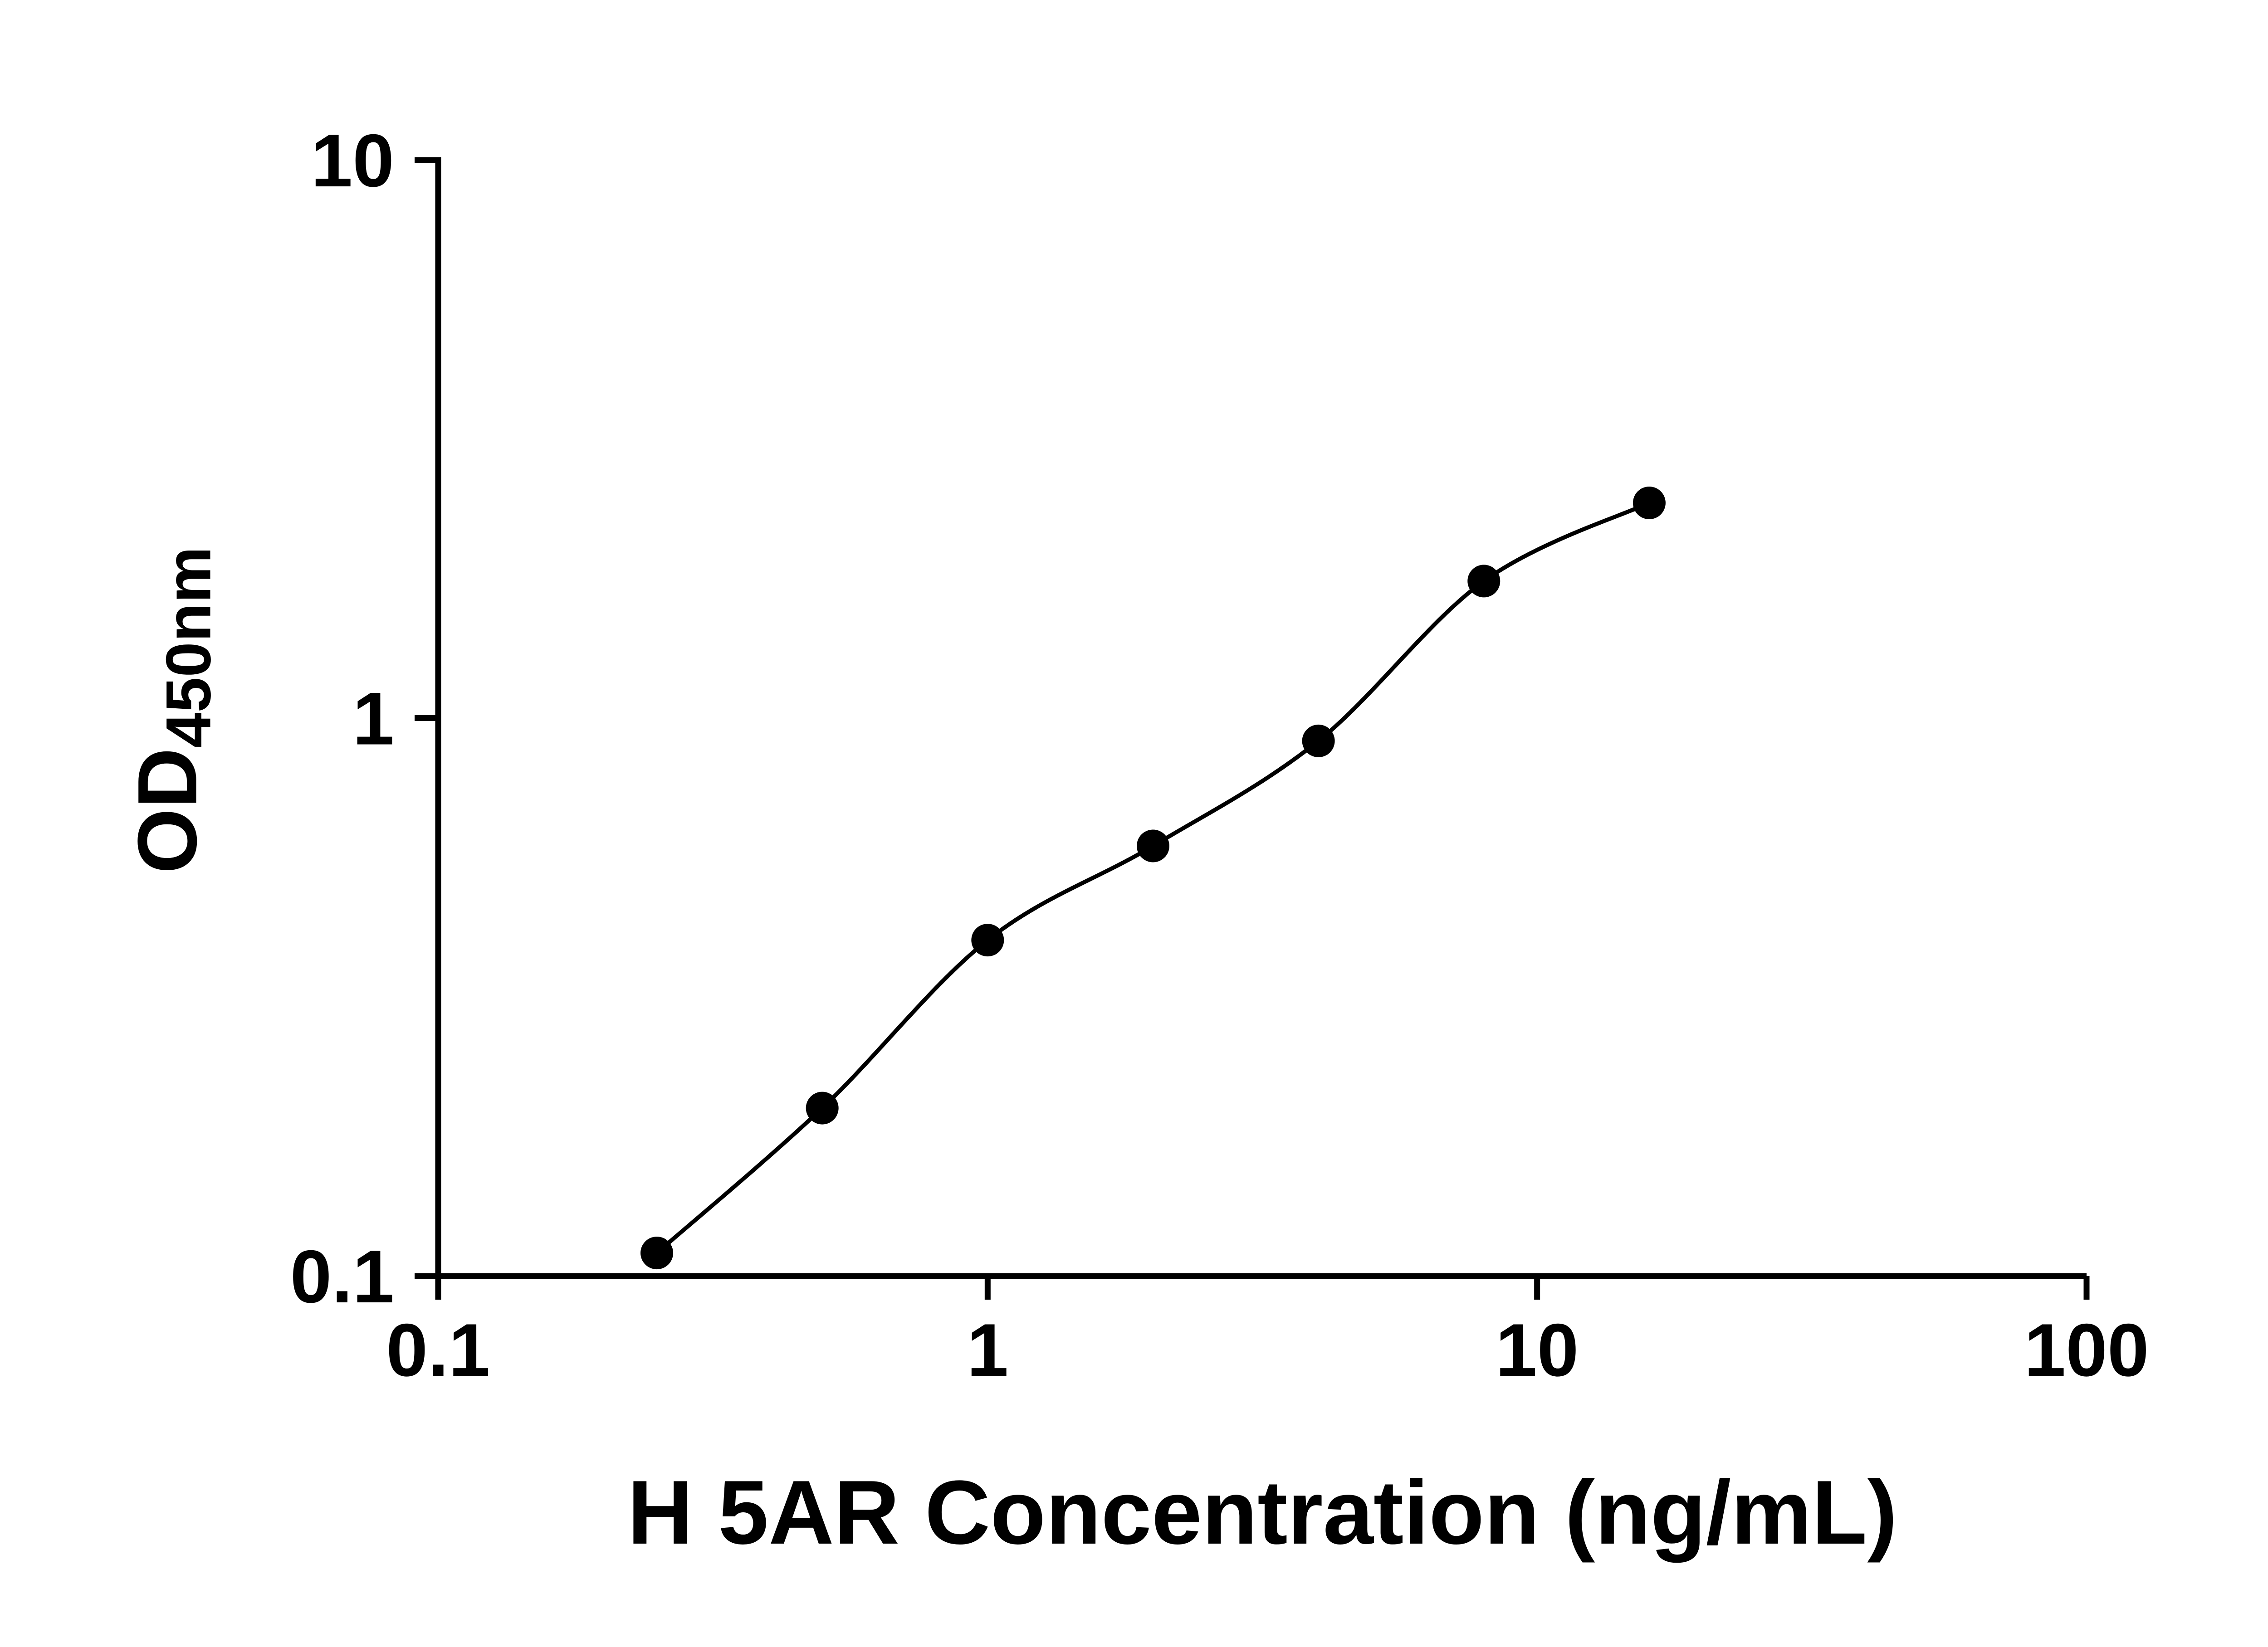 This screenshot has height=1647, width=2268. Describe the element at coordinates (1262, 1512) in the screenshot. I see `x-axis-title: H 5AR Concentration (ng/mL)` at that location.